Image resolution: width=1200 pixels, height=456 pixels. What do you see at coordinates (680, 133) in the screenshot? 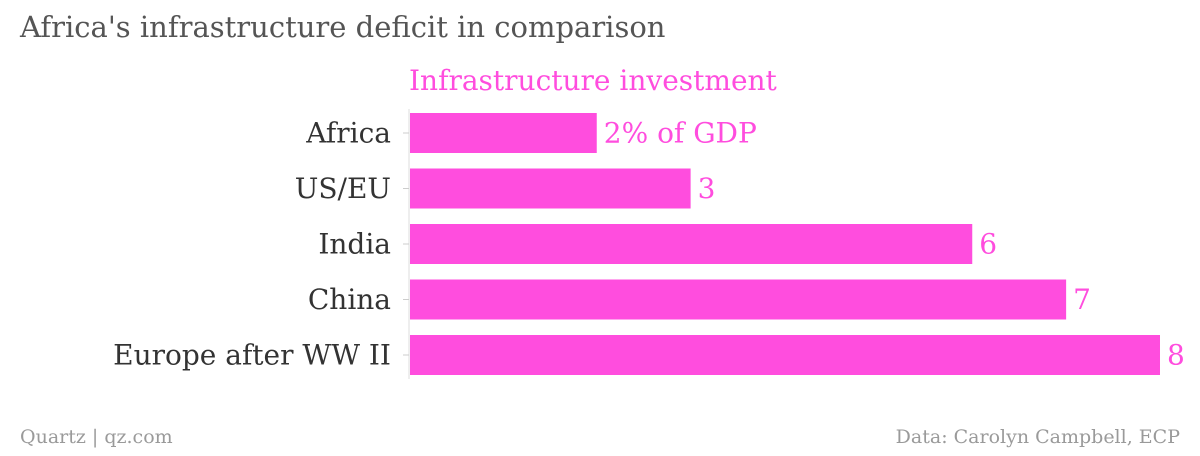
I see `value-label: 2% of GDP` at bounding box center [680, 133].